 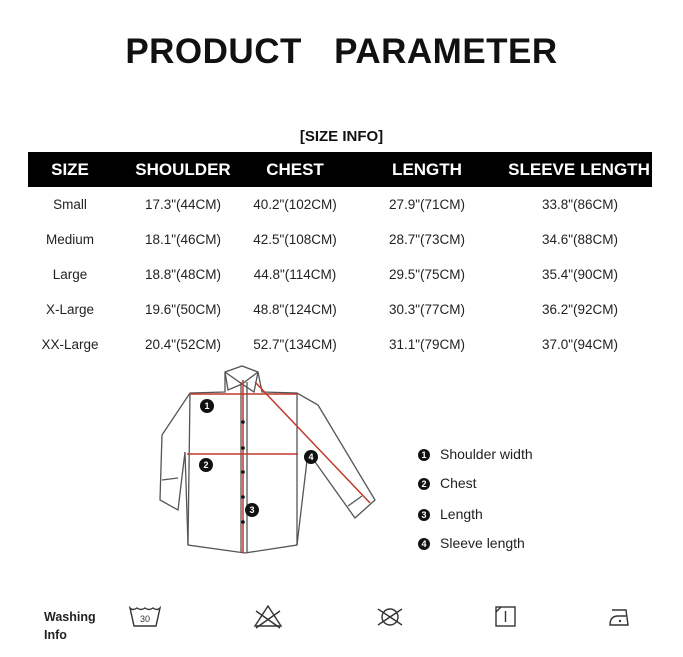 What do you see at coordinates (424, 484) in the screenshot?
I see `legend-number: 2` at bounding box center [424, 484].